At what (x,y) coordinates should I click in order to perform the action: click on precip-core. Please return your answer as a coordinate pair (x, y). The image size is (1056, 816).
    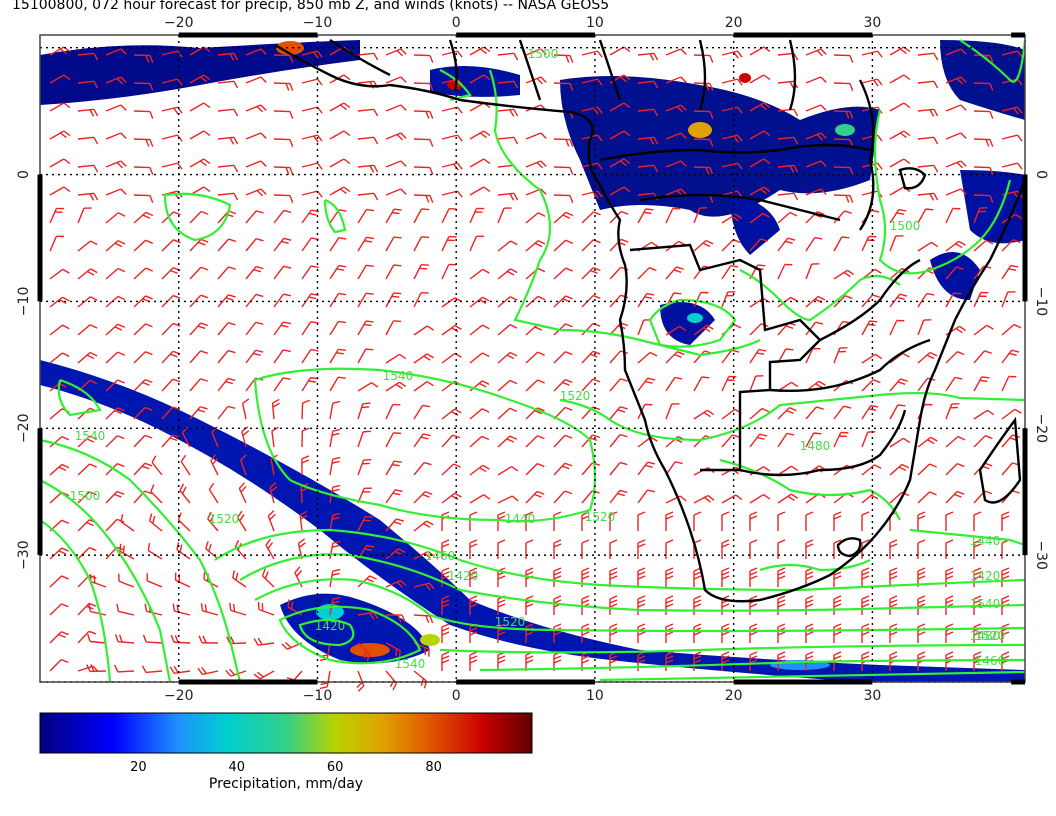
    Looking at the image, I should click on (700, 130).